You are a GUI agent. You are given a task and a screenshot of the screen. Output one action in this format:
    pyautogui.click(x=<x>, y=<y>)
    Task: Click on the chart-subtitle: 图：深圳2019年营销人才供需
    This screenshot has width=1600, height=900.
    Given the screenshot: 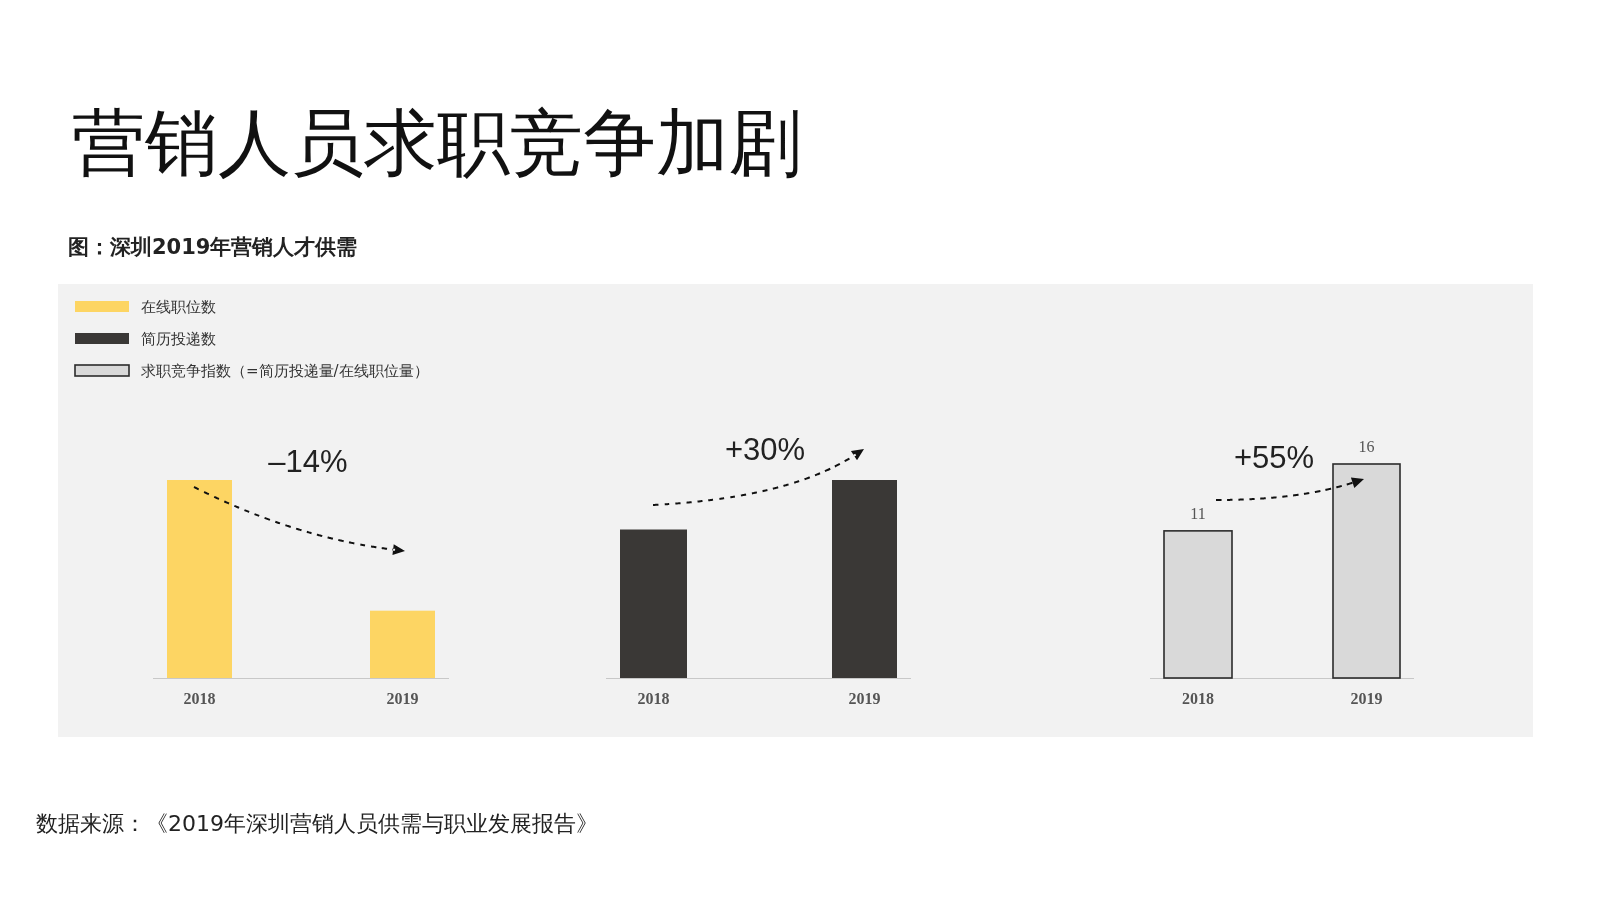 What is the action you would take?
    pyautogui.click(x=213, y=247)
    